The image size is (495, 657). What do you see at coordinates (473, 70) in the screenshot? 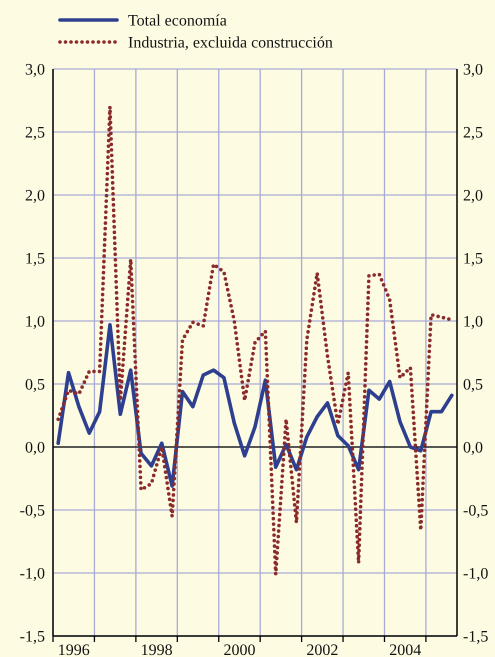
I see `y2-tick-label: 3,0` at bounding box center [473, 70].